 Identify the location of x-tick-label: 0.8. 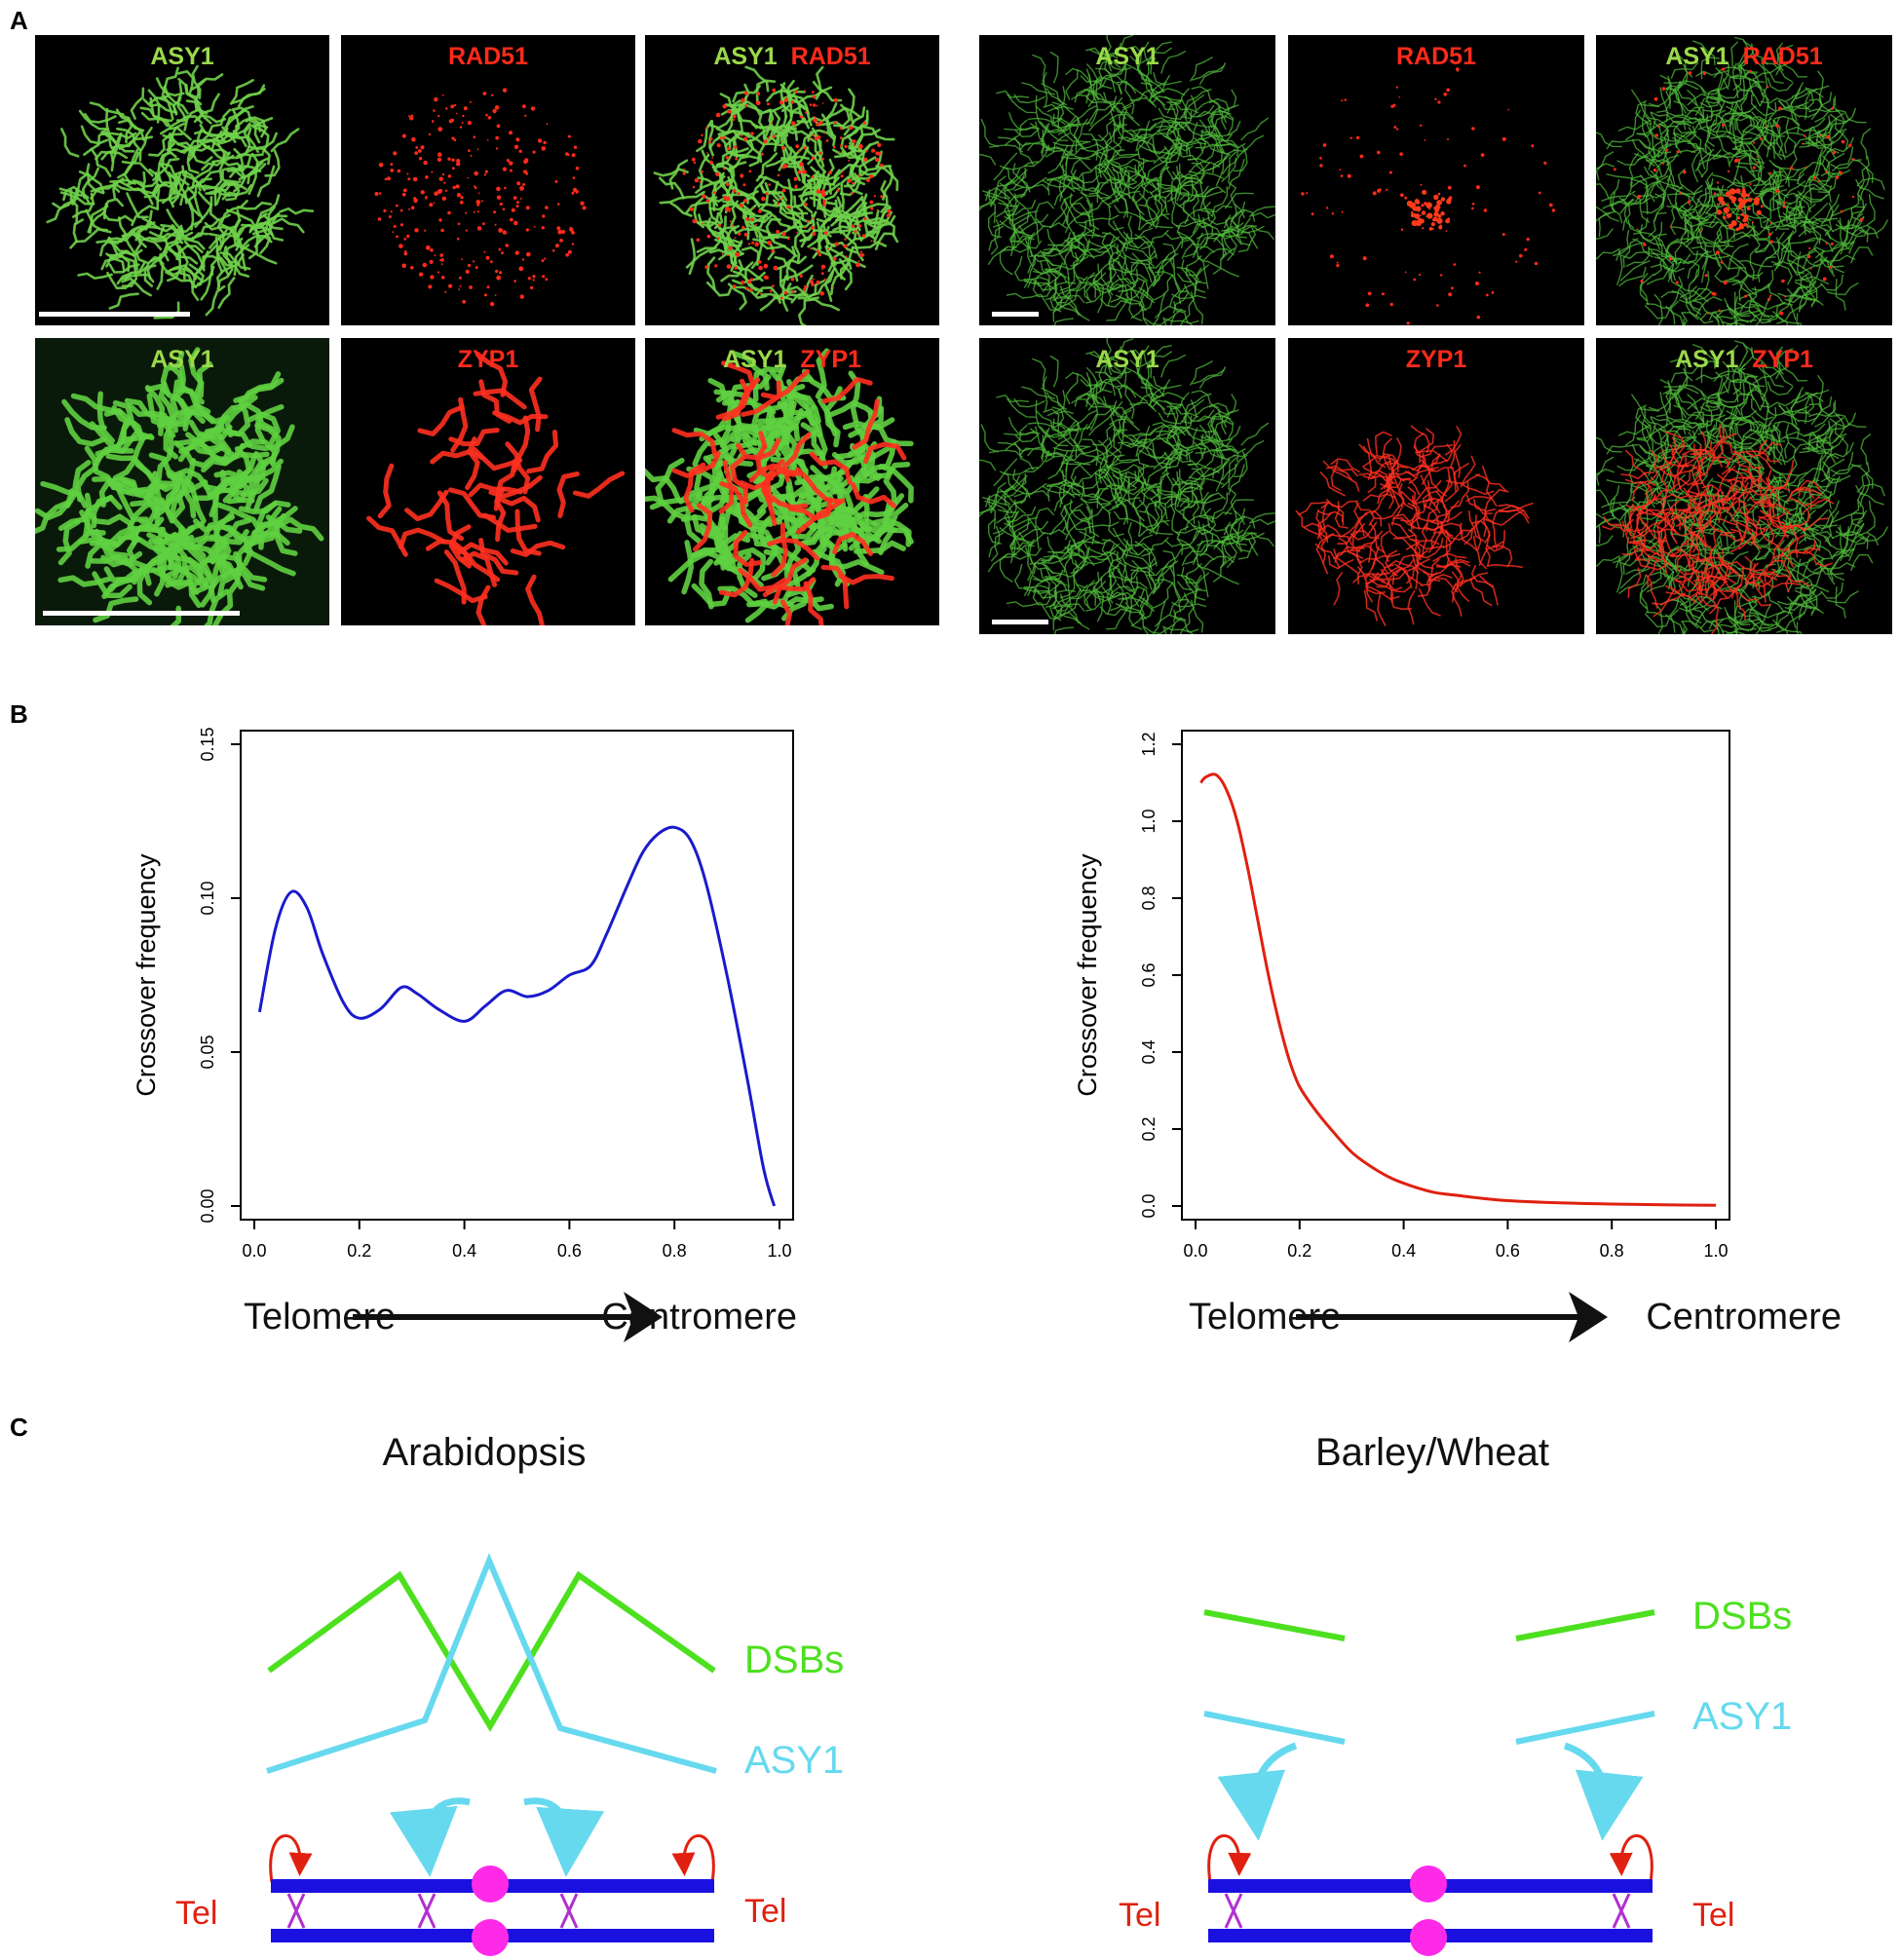
(1612, 1251).